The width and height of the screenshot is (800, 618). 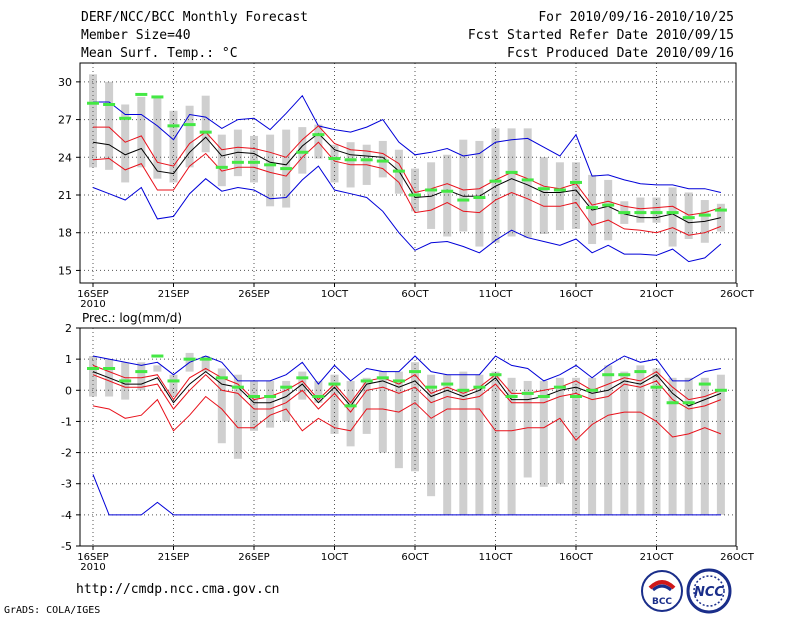 I want to click on bcc-logo: BCC, so click(x=662, y=591).